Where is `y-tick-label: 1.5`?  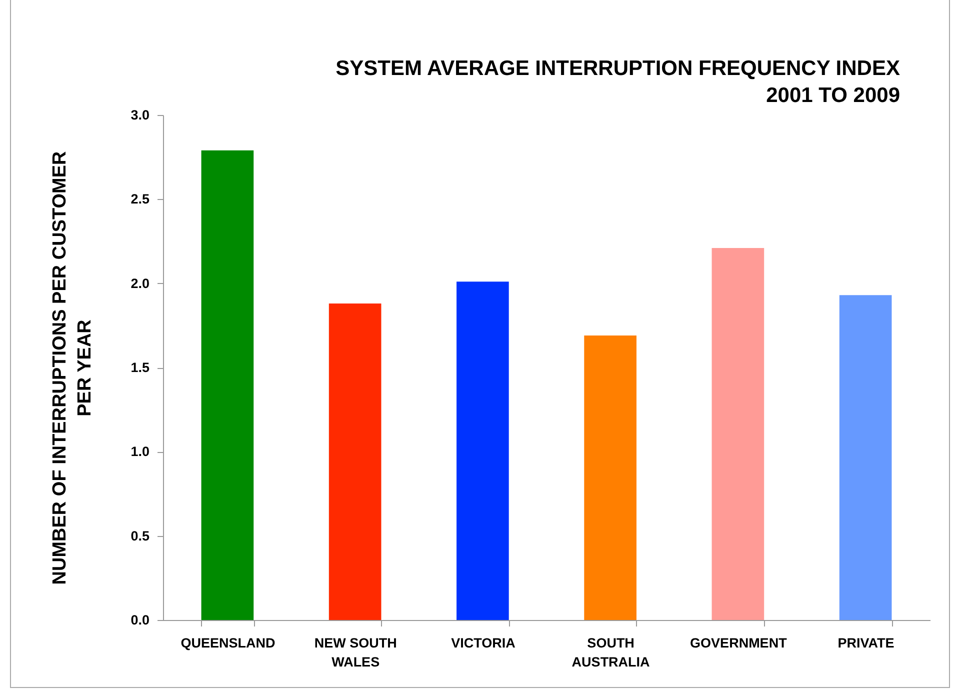
y-tick-label: 1.5 is located at coordinates (140, 367).